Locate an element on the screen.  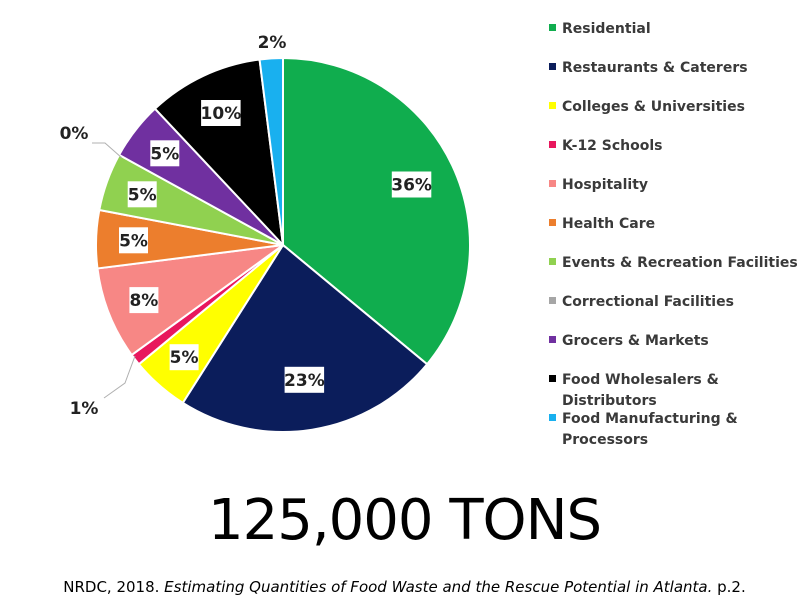
data-label-events-and-recreation-facilities: 5% is located at coordinates (142, 194).